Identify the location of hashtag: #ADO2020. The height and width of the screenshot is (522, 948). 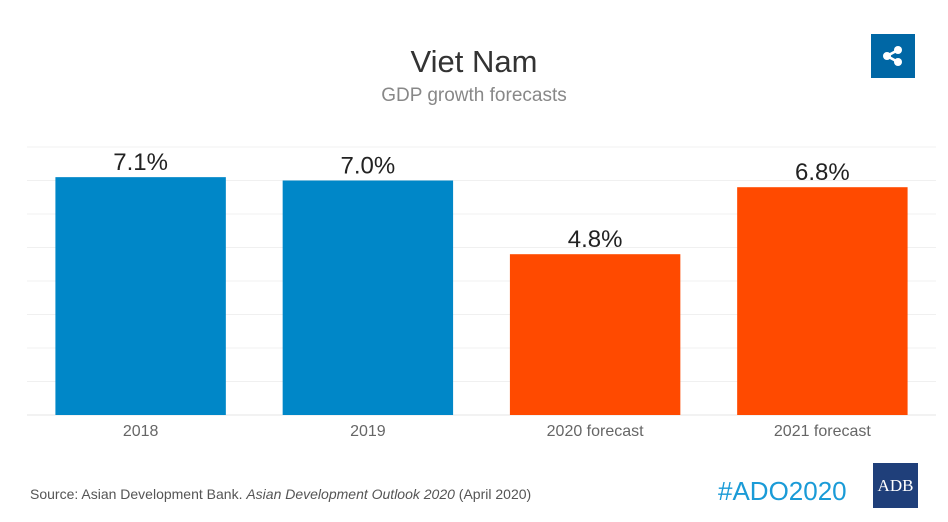
(782, 491).